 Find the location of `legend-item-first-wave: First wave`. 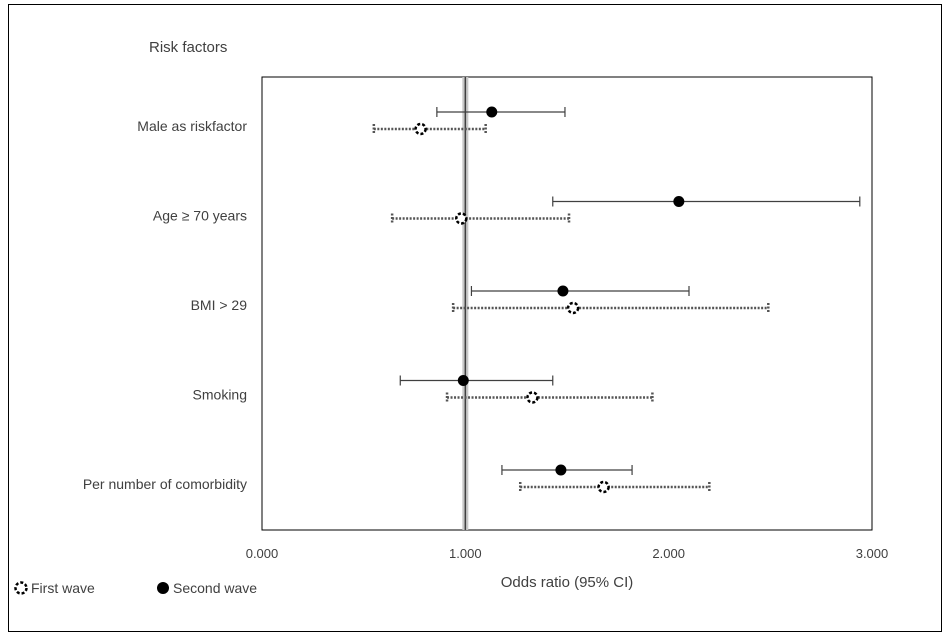

legend-item-first-wave: First wave is located at coordinates (54, 588).